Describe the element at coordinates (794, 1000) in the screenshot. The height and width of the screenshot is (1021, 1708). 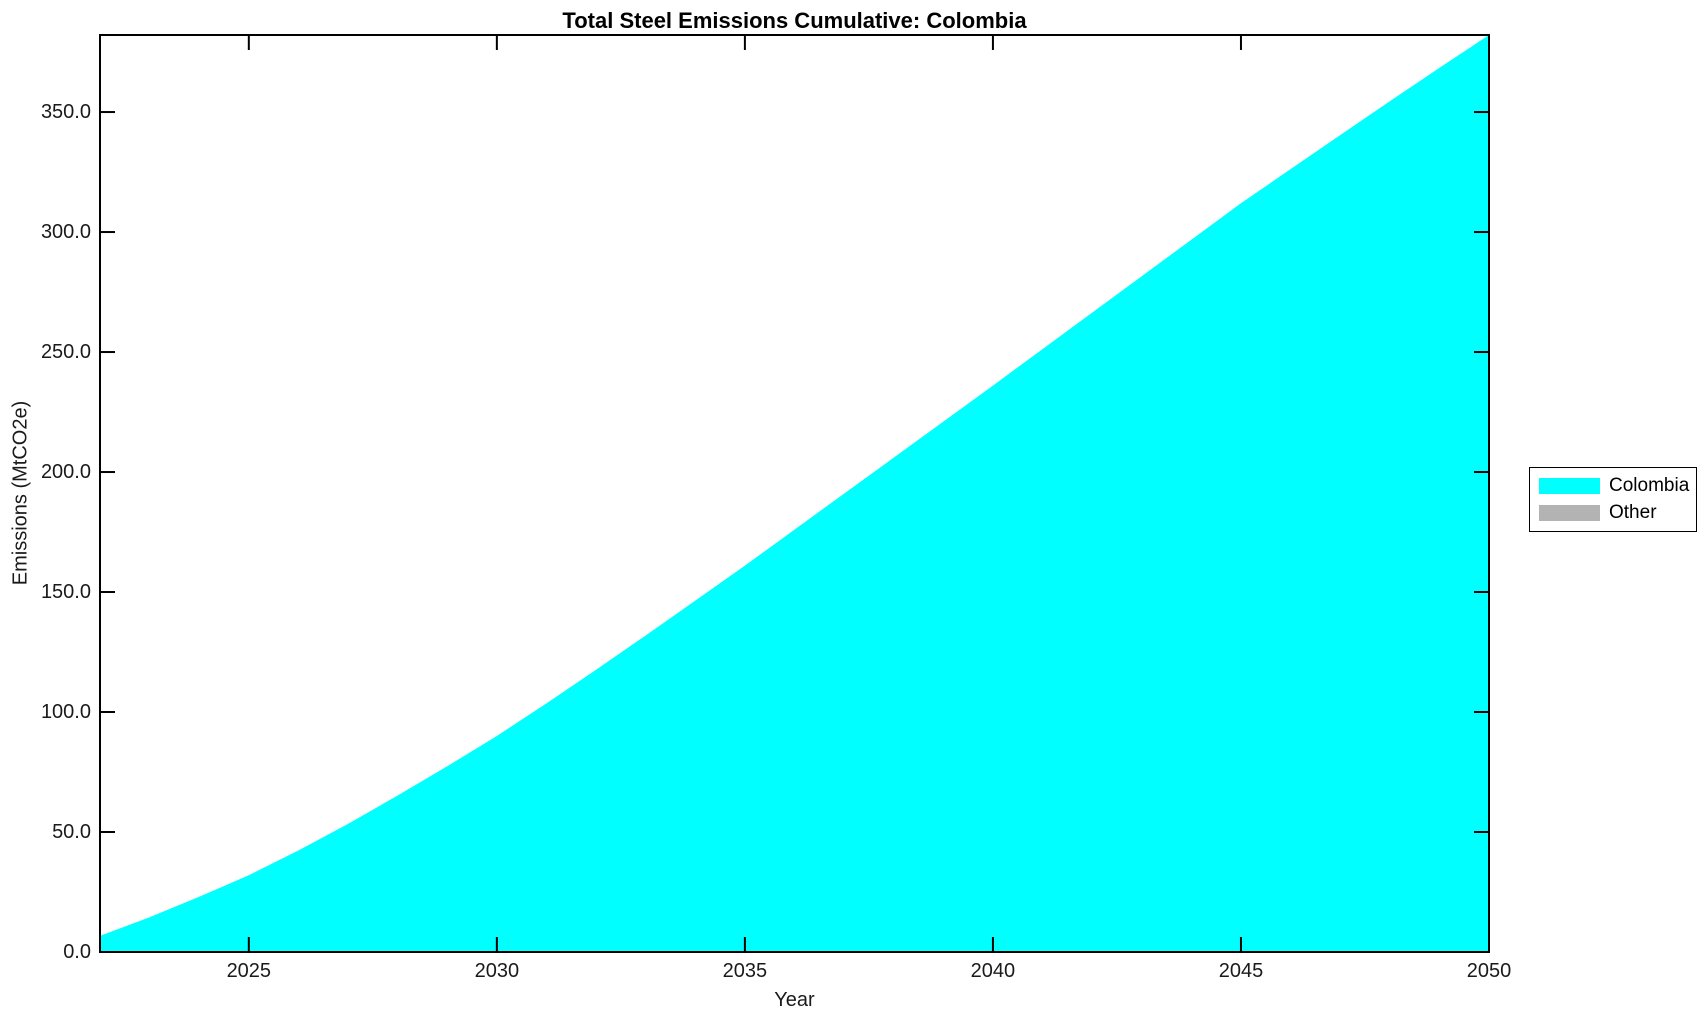
I see `x-axis-label: Year` at that location.